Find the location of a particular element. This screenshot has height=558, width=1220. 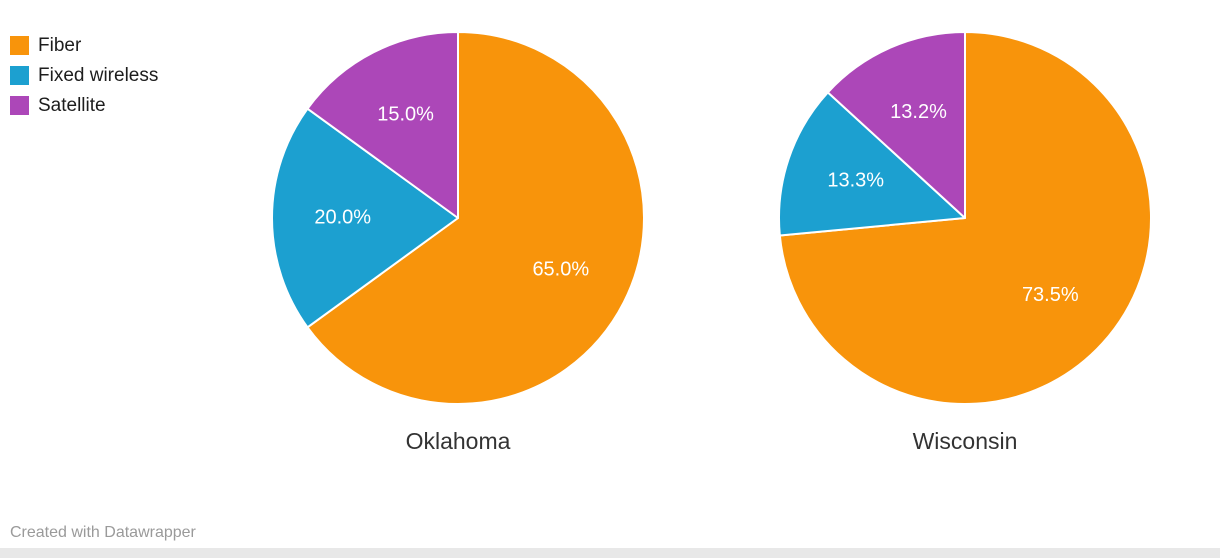

legend-label-satellite: Satellite is located at coordinates (72, 105).